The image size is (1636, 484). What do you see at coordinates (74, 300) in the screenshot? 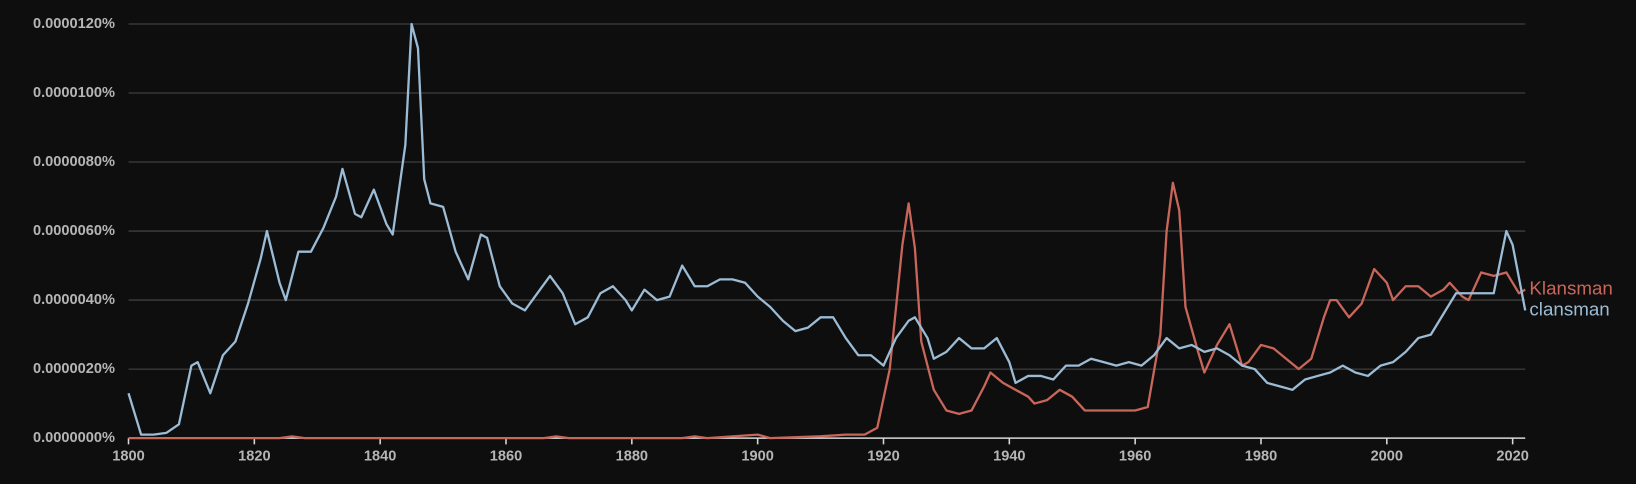
I see `y-tick-label: 0.0000040%` at bounding box center [74, 300].